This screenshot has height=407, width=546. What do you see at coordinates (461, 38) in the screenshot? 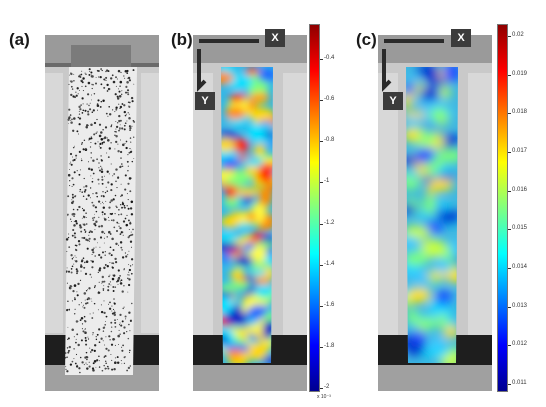
I see `x-axis-marker-c: X` at bounding box center [461, 38].